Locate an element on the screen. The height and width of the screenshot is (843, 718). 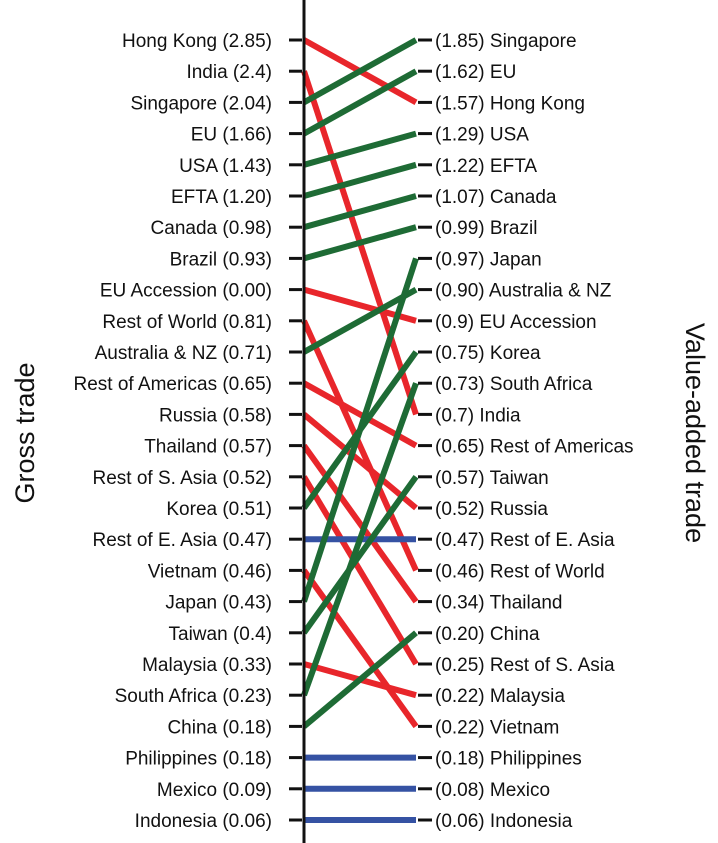
right-label-brazil: (0.99) Brazil is located at coordinates (486, 228).